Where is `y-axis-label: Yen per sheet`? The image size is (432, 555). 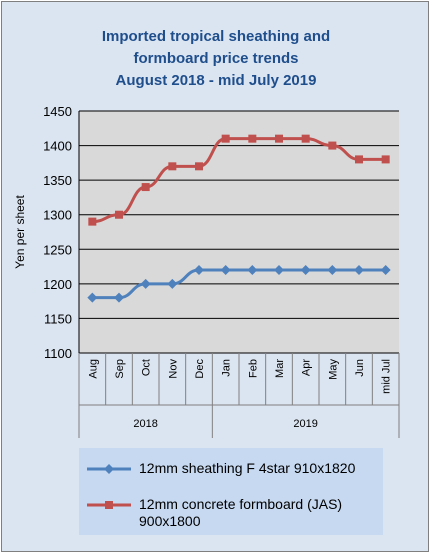
y-axis-label: Yen per sheet is located at coordinates (20, 232).